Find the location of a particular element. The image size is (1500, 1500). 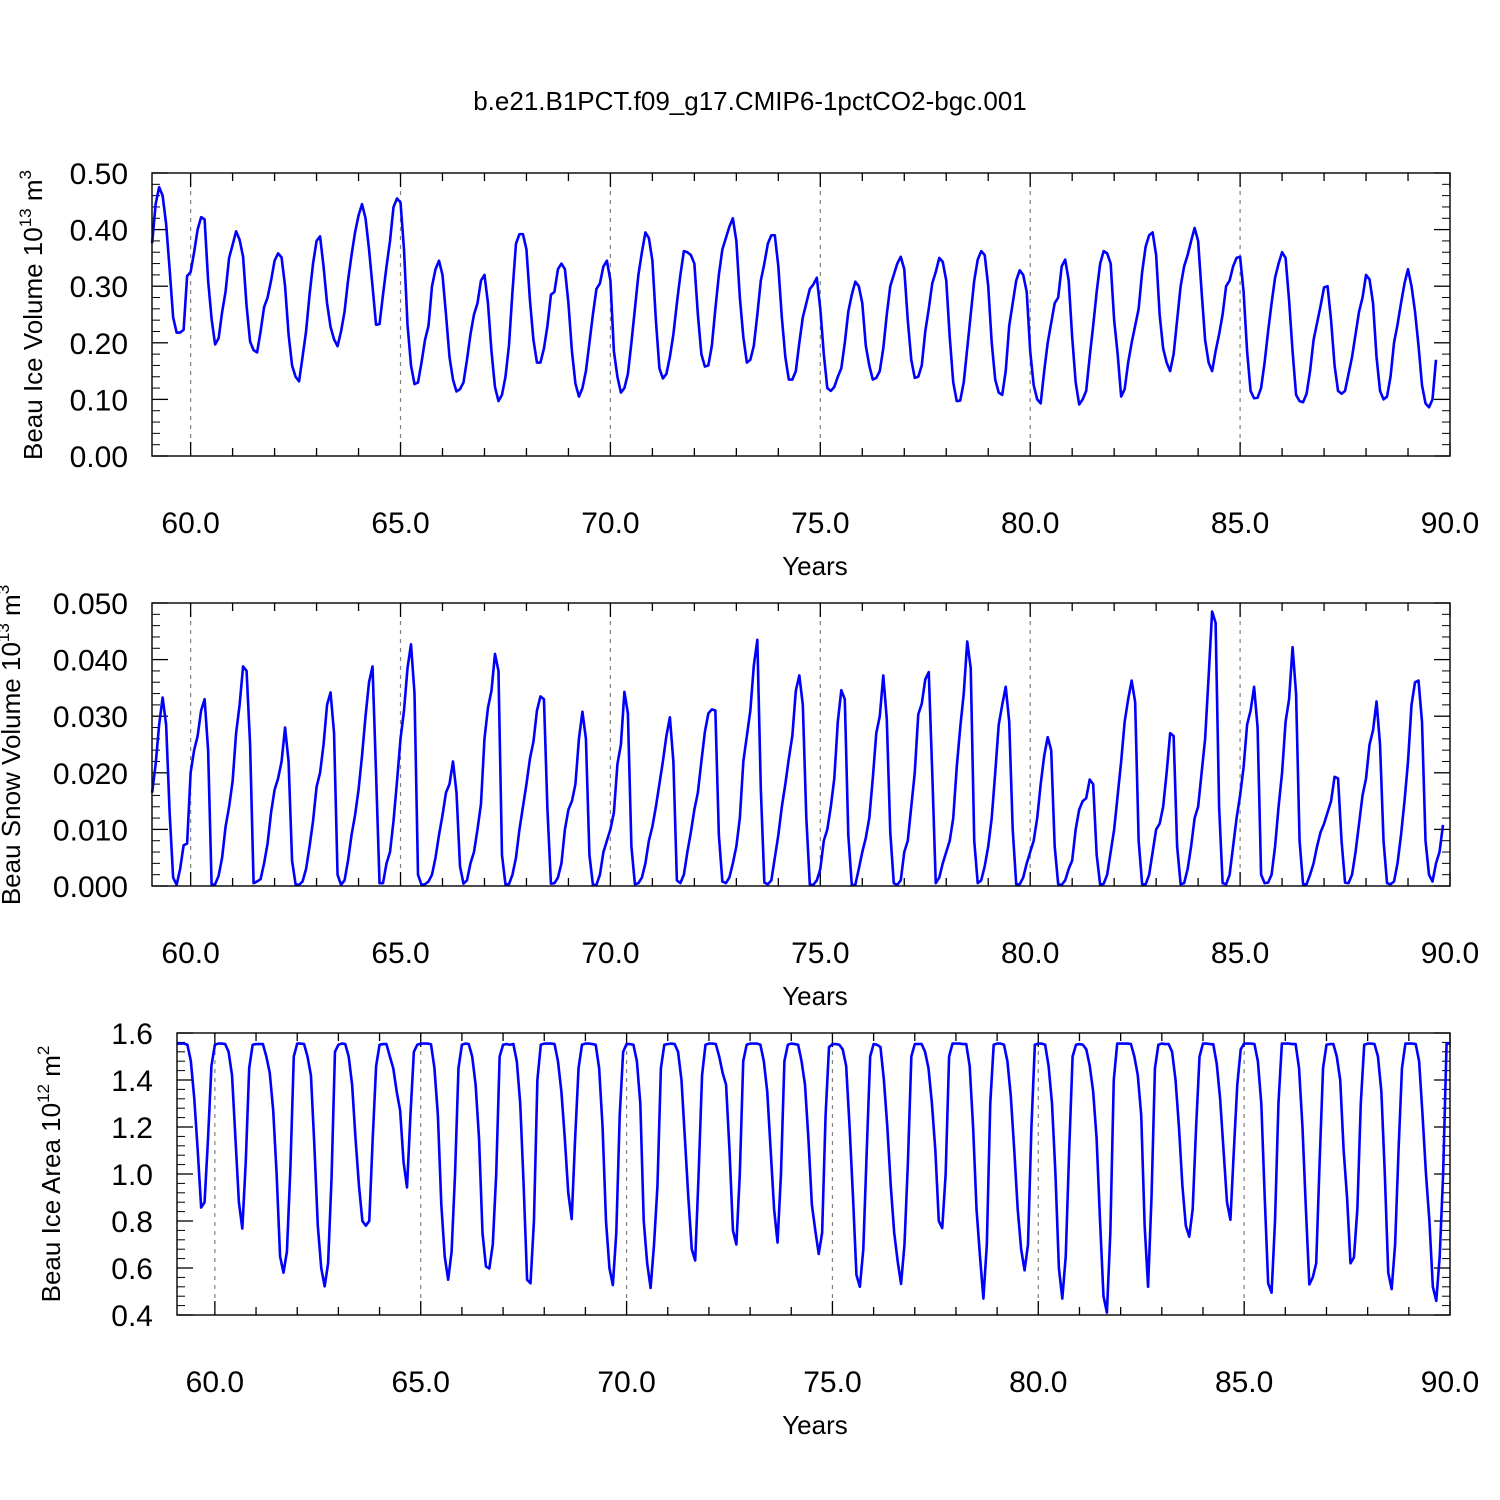

y-axis-label: Beau Snow Volume 1013 m3 is located at coordinates (13, 745).